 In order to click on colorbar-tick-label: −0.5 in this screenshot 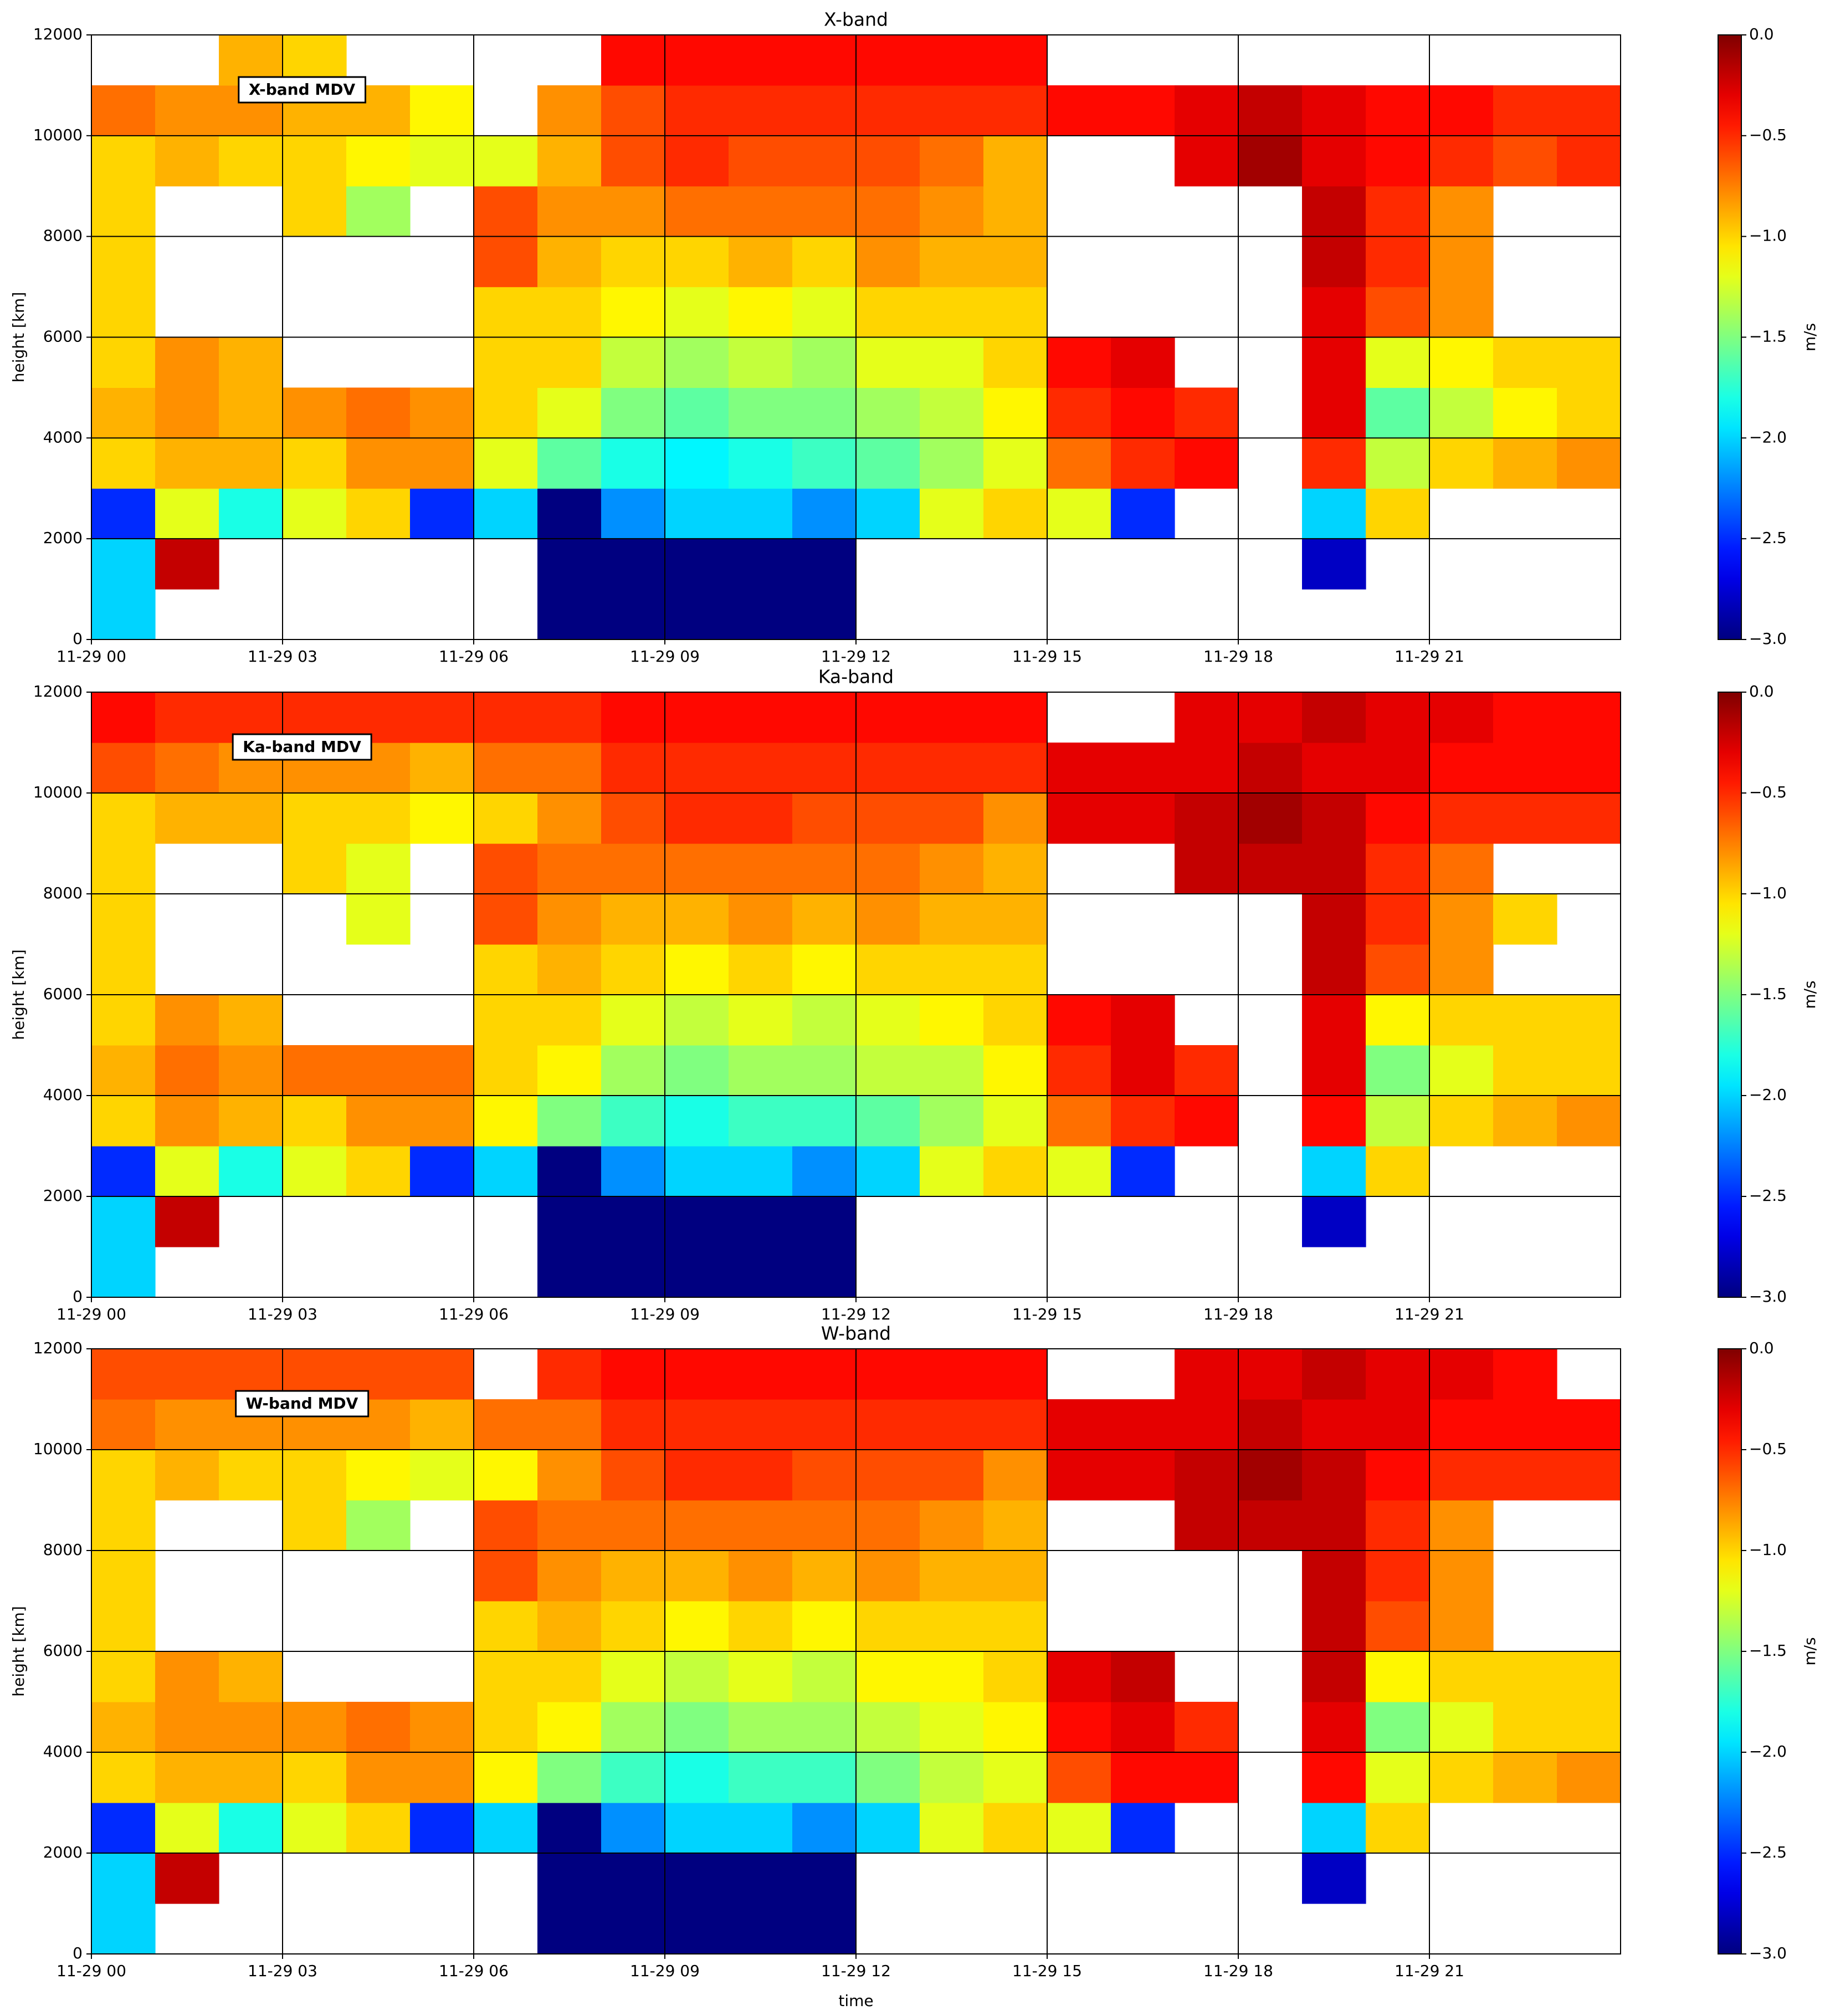, I will do `click(1768, 792)`.